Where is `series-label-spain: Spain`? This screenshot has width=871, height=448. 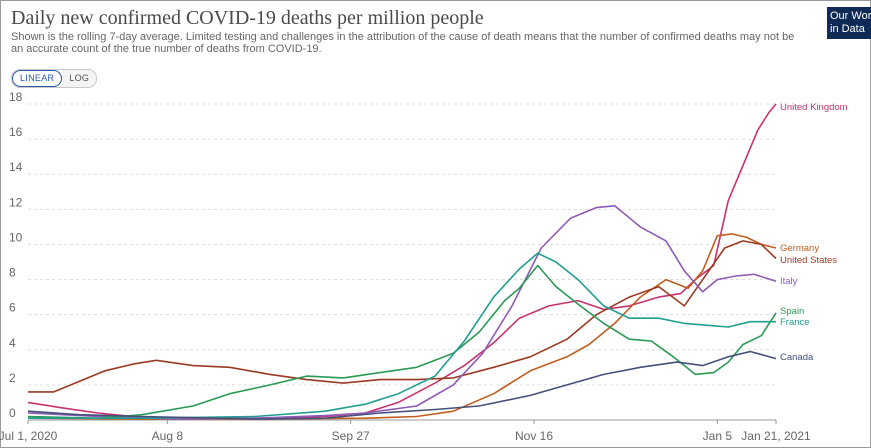
series-label-spain: Spain is located at coordinates (792, 311).